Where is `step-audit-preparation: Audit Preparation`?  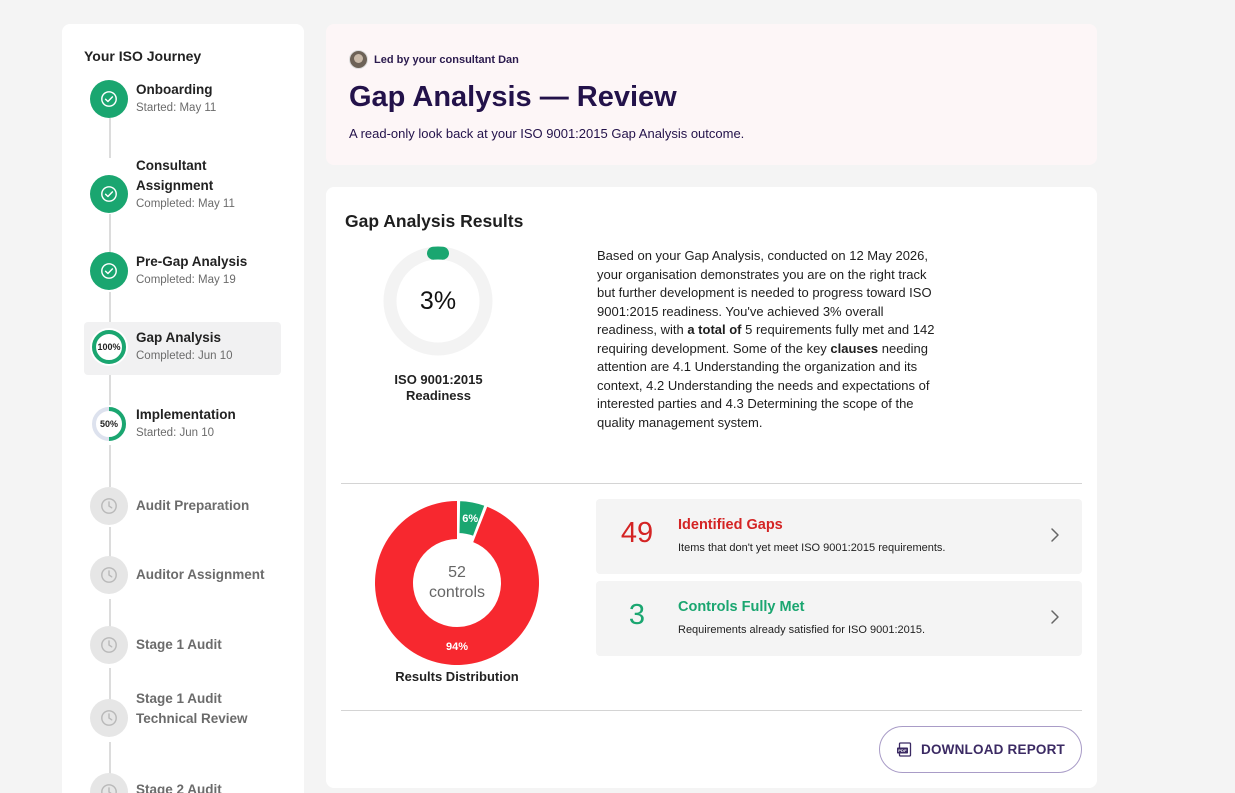 step-audit-preparation: Audit Preparation is located at coordinates (182, 506).